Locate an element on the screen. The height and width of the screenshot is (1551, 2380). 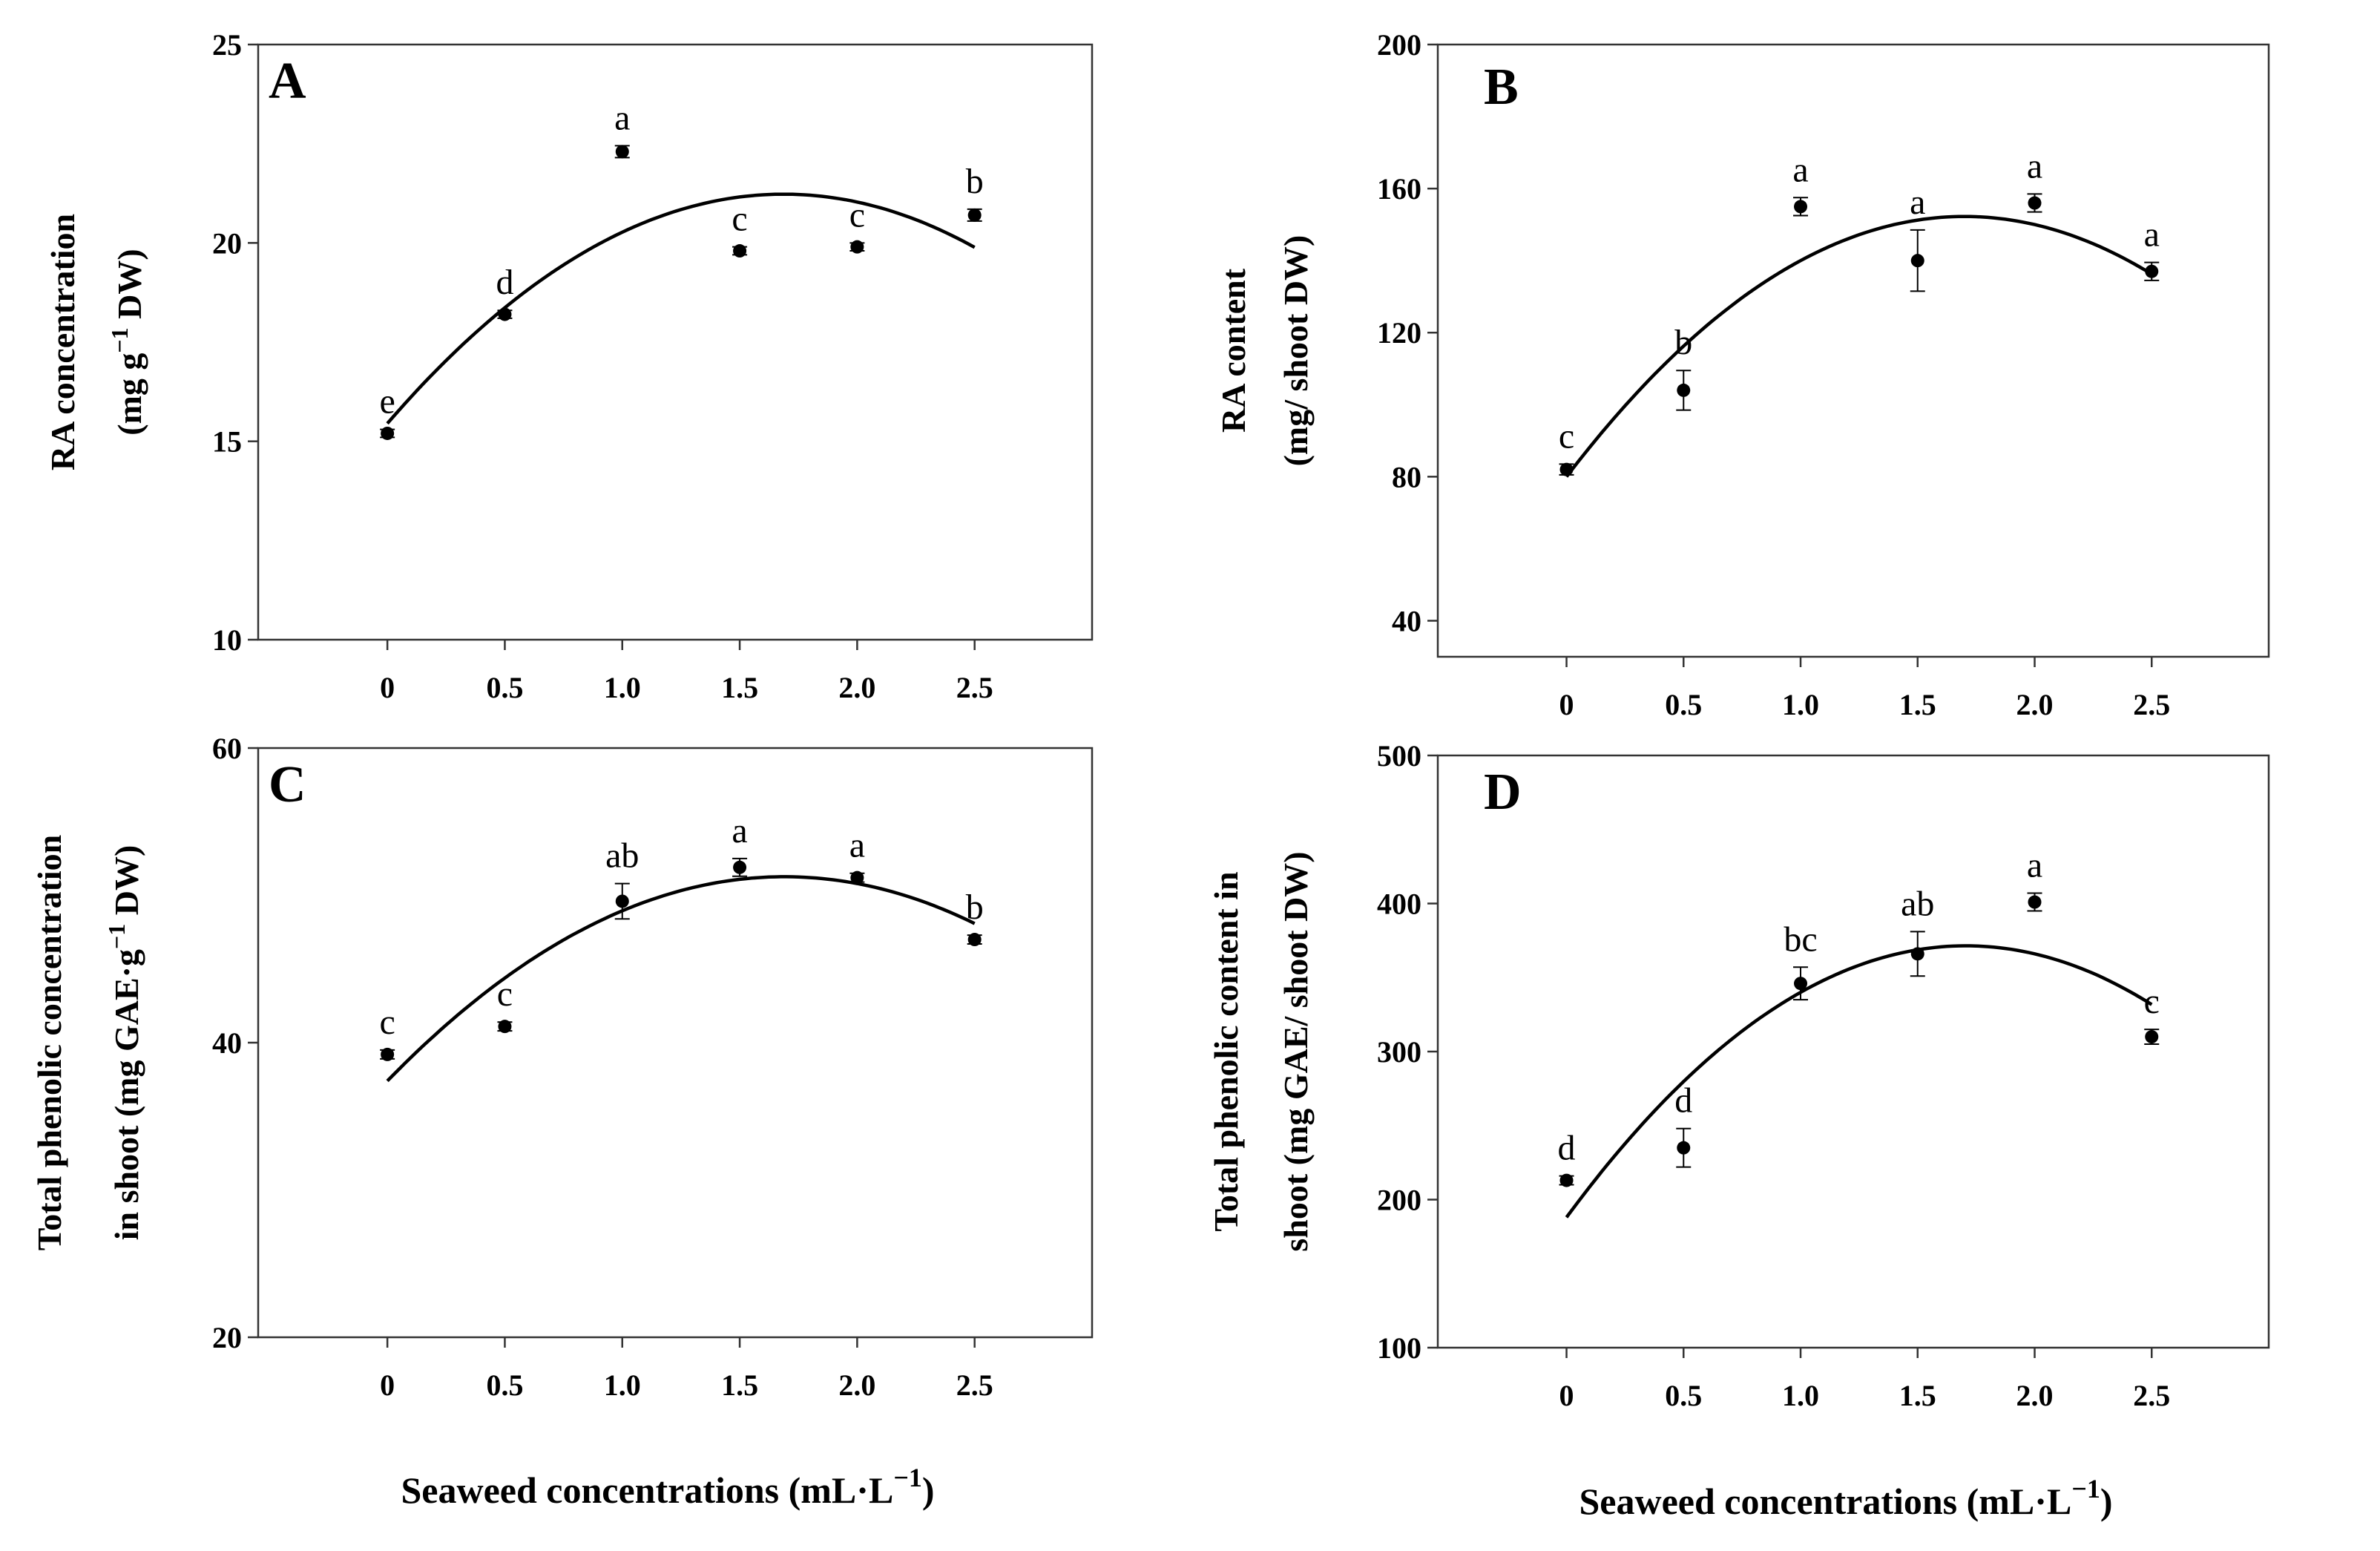
panel-b-x-tick-label: 0.5 is located at coordinates (1684, 704).